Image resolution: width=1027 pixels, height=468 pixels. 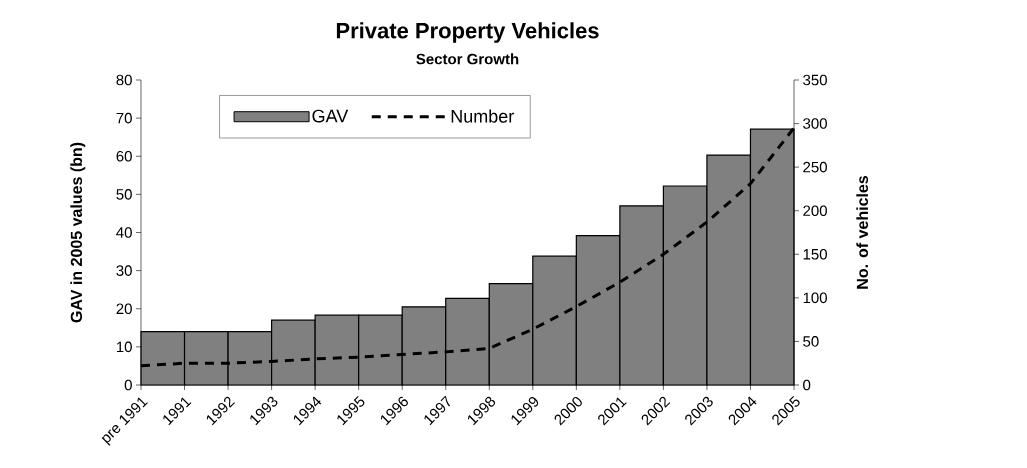 What do you see at coordinates (815, 298) in the screenshot?
I see `y2-tick-label: 100` at bounding box center [815, 298].